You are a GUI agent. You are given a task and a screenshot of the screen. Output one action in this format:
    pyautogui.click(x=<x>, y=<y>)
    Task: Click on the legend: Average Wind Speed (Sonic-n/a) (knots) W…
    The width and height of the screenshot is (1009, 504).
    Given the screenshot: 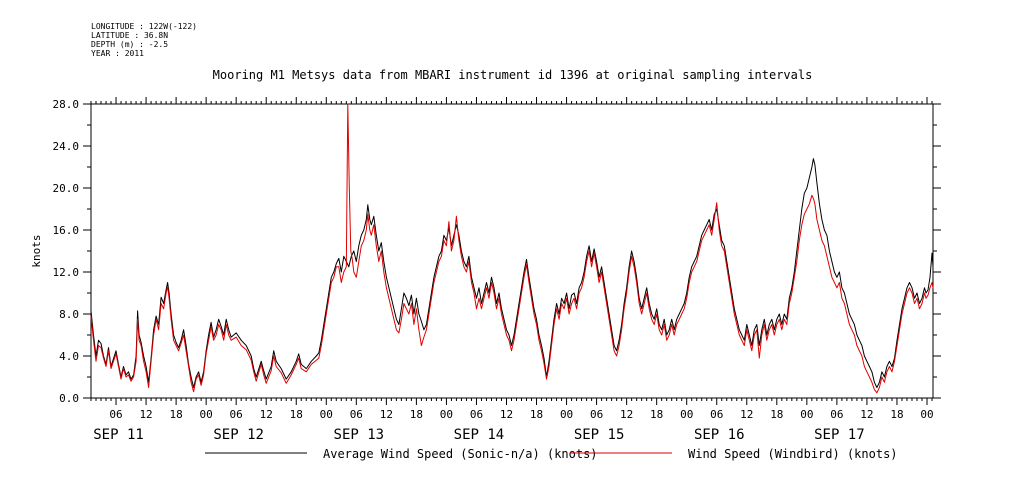 What is the action you would take?
    pyautogui.click(x=551, y=454)
    